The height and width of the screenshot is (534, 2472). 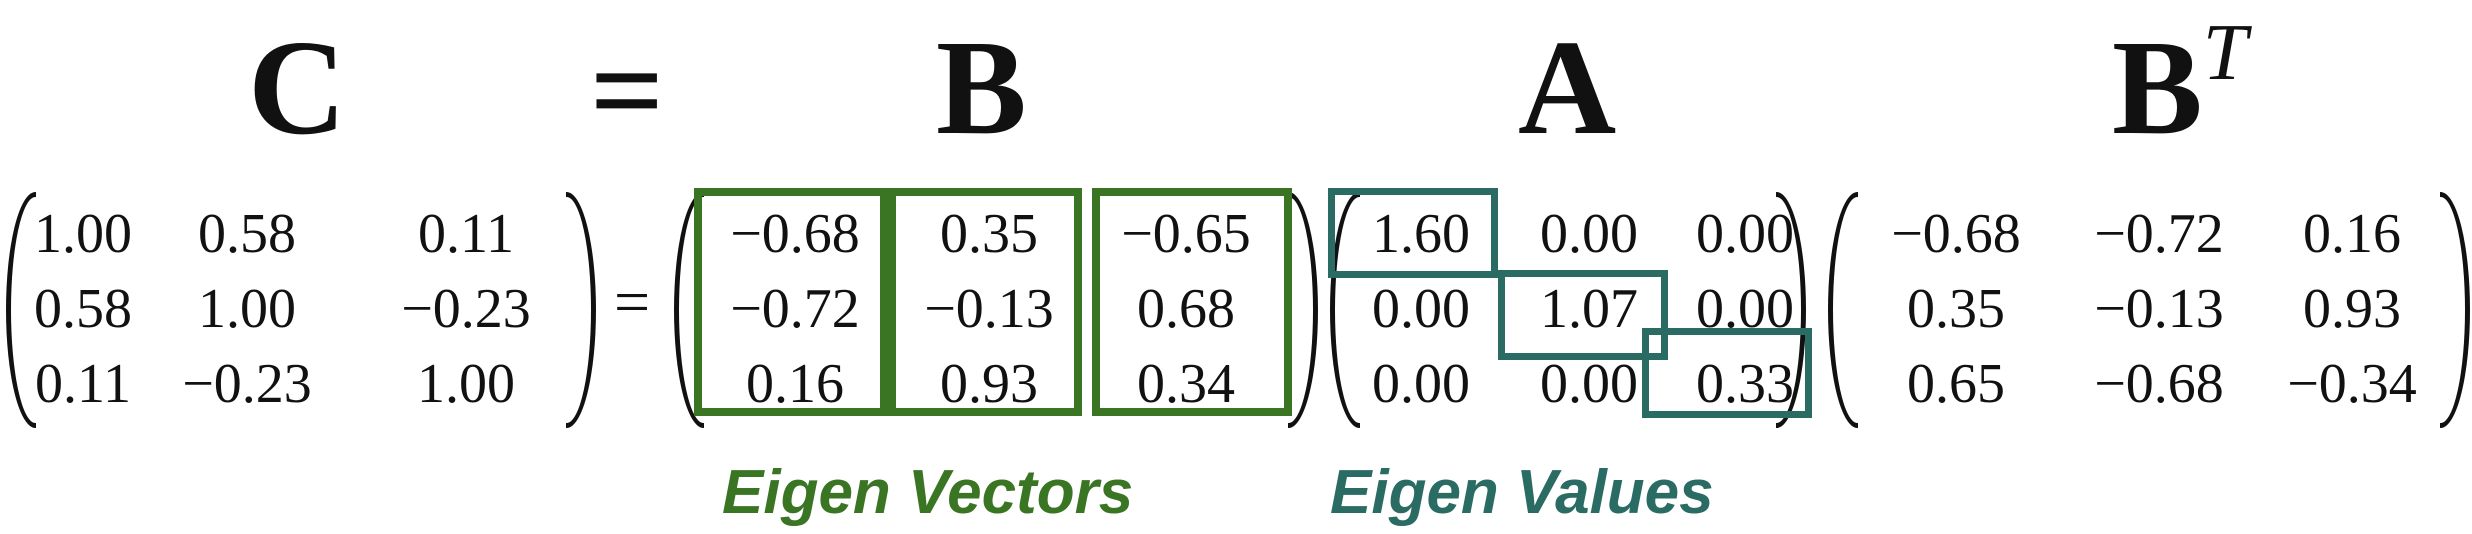 I want to click on header-b: B, so click(x=981, y=88).